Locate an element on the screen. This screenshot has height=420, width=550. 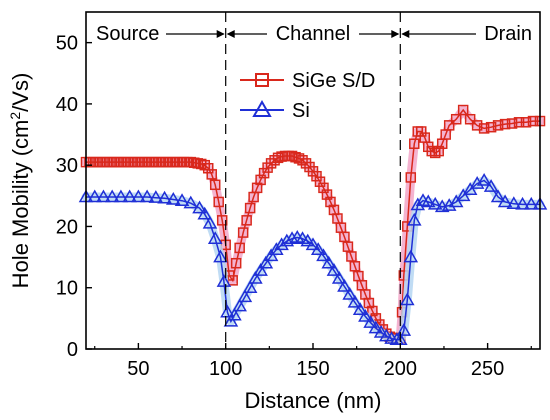
y-axis-title-superscript: 2 is located at coordinates (15, 116).